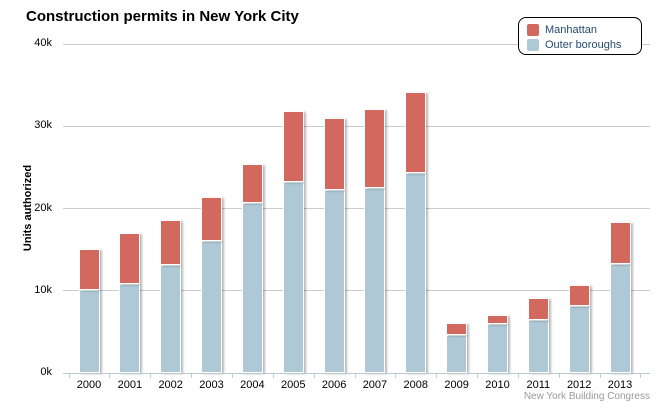  I want to click on legend-swatch-manhattan, so click(533, 29).